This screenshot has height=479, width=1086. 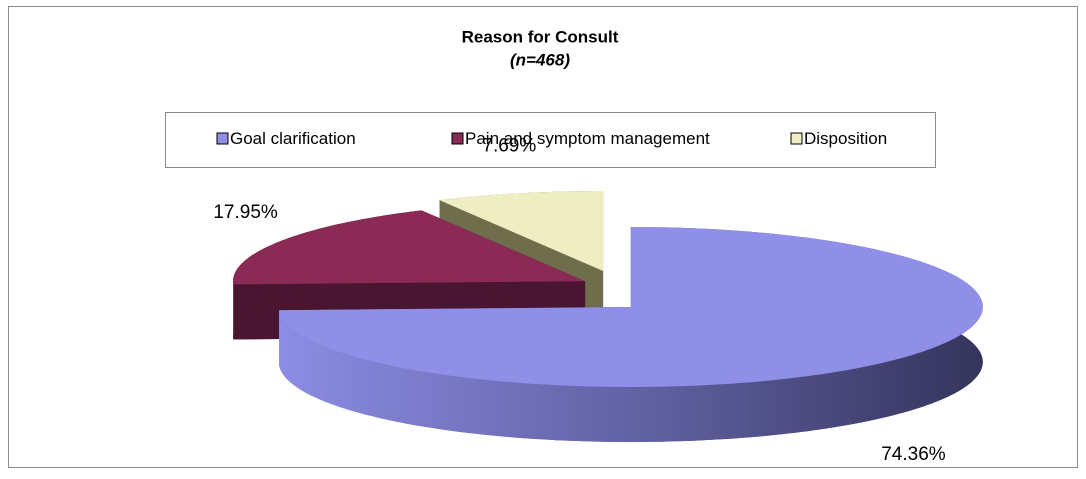 What do you see at coordinates (587, 138) in the screenshot?
I see `legend-label: Pain and symptom management` at bounding box center [587, 138].